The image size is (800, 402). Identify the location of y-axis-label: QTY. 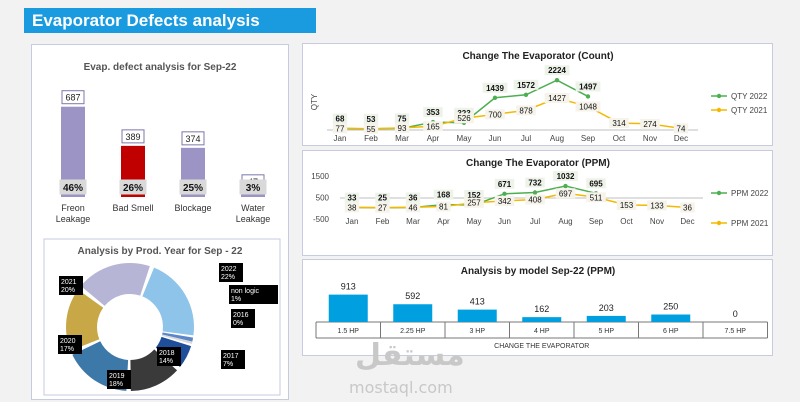
(314, 101).